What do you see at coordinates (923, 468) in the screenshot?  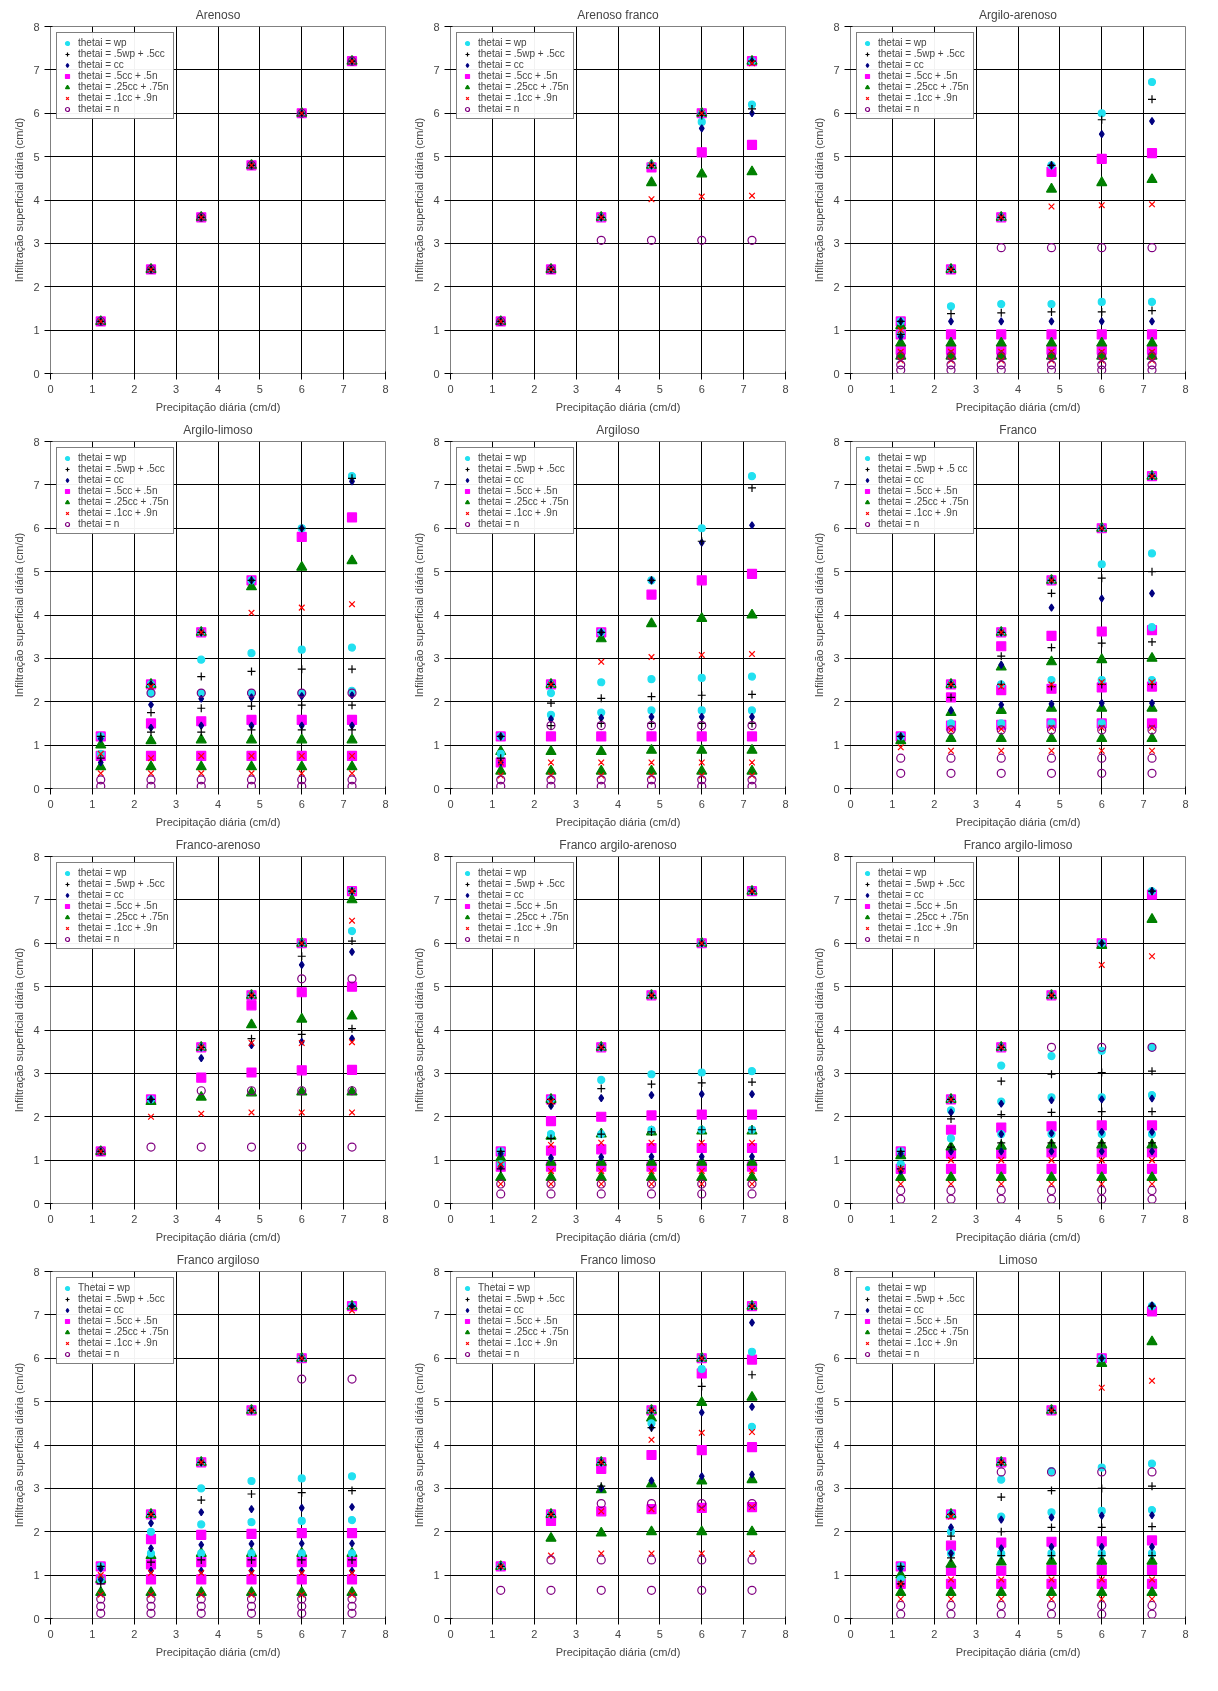 I see `legend-label: thetai = .5wp + .5 cc` at bounding box center [923, 468].